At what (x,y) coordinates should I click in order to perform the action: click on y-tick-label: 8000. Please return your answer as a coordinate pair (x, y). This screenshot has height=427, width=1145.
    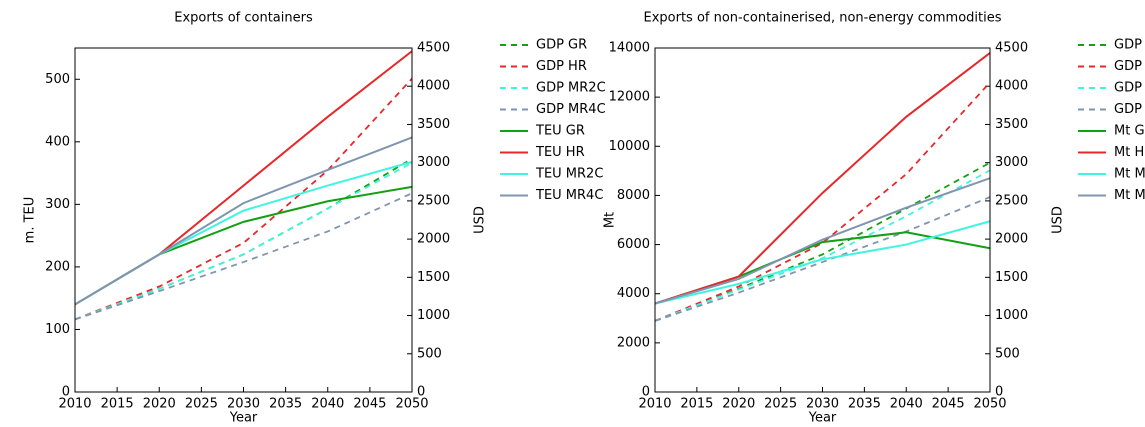
    Looking at the image, I should click on (633, 195).